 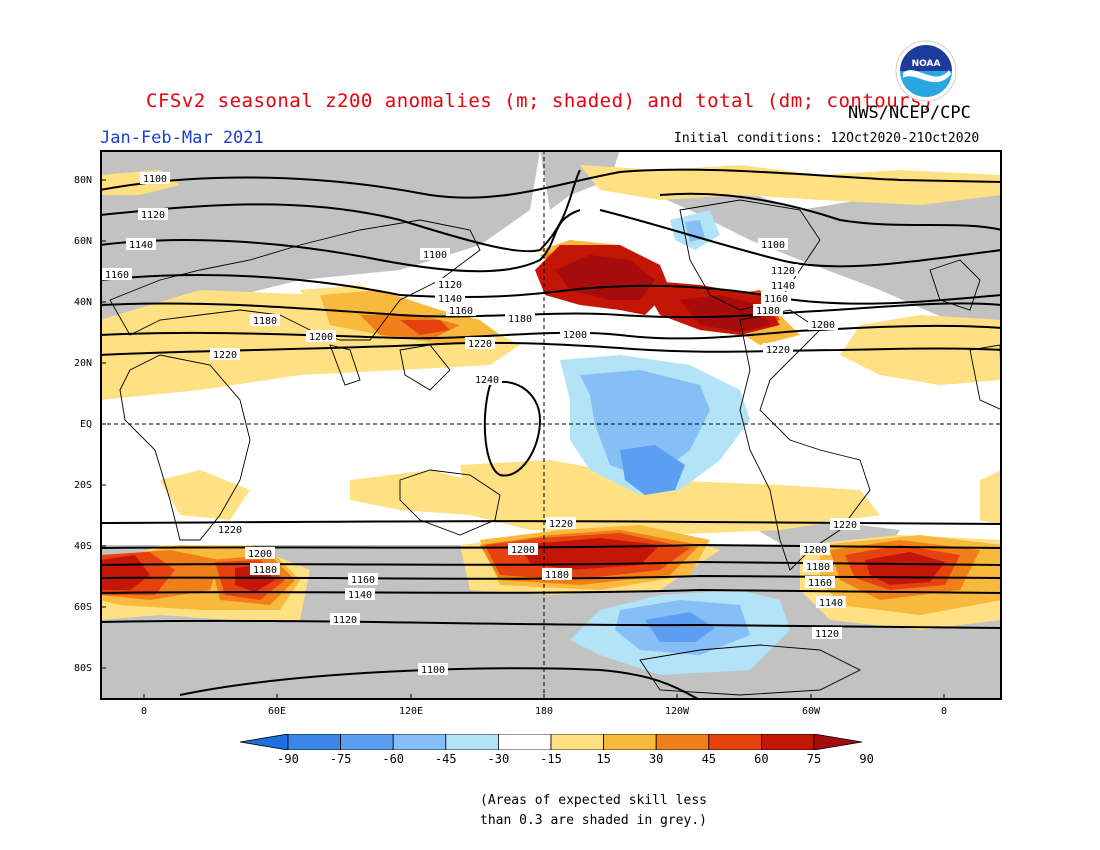 I want to click on colorbar, so click(x=551, y=742).